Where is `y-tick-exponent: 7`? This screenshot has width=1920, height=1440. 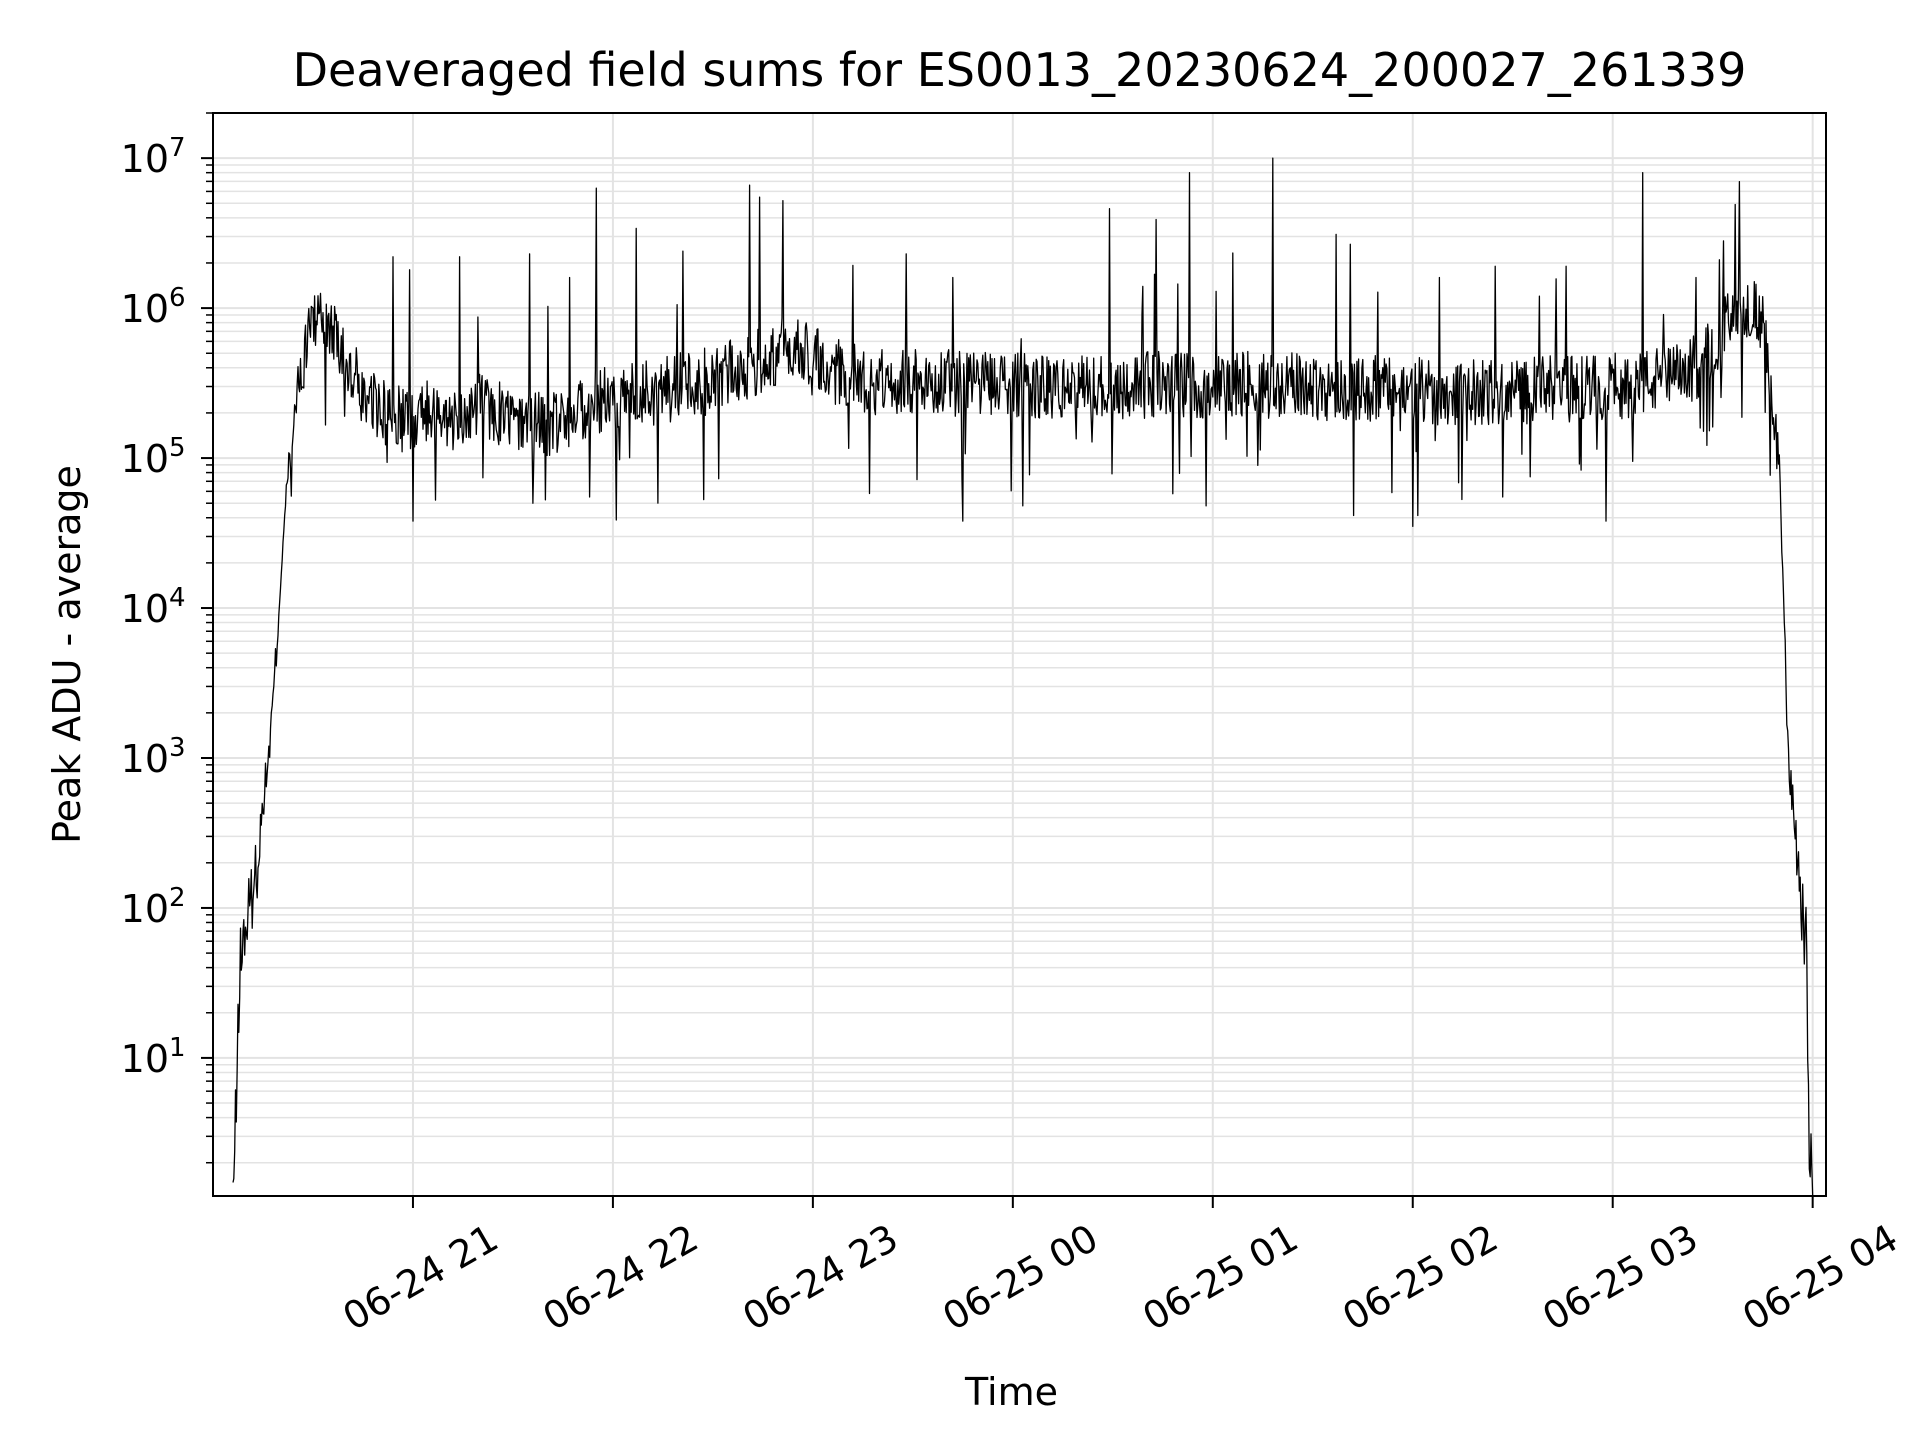 y-tick-exponent: 7 is located at coordinates (177, 148).